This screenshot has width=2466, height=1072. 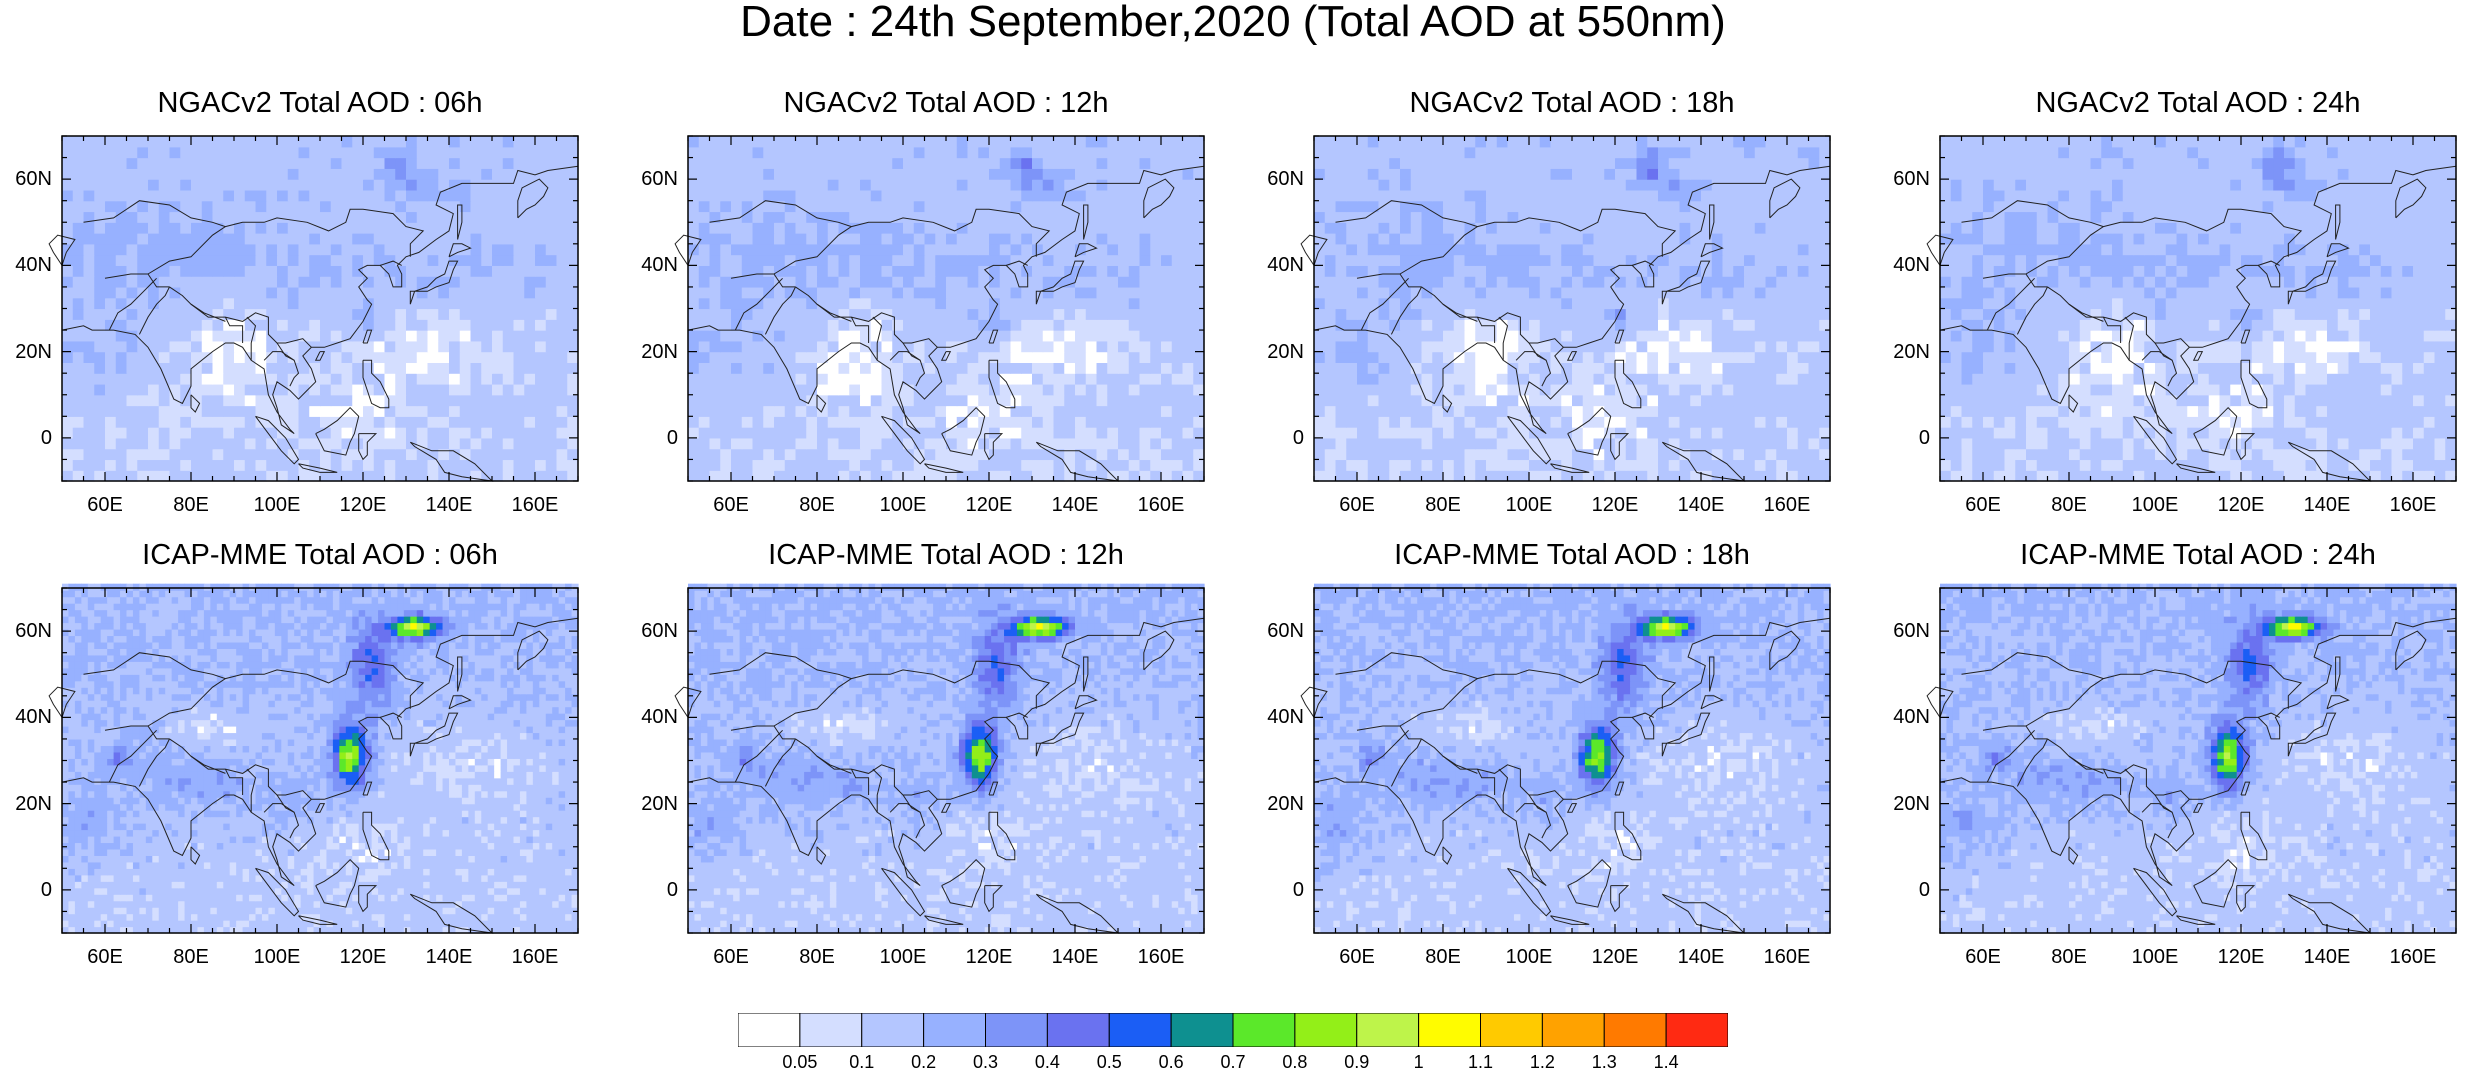 I want to click on colorbar-tick-label: 1, so click(x=1419, y=1062).